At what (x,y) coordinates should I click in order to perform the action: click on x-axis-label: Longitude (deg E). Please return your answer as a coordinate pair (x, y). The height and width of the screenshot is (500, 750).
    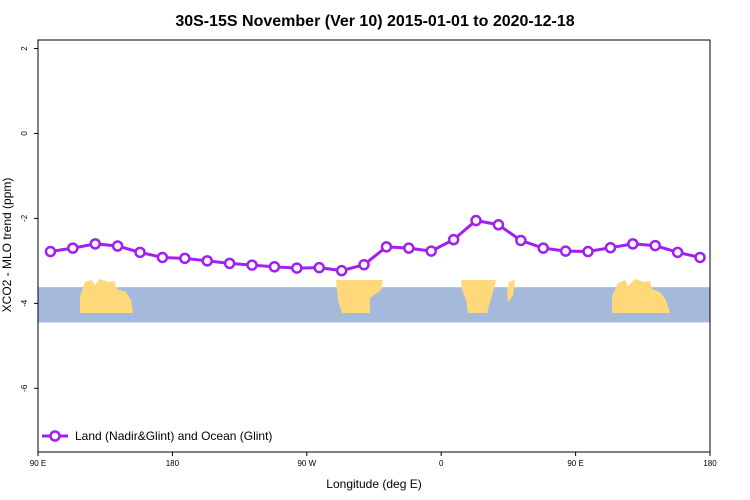
    Looking at the image, I should click on (373, 484).